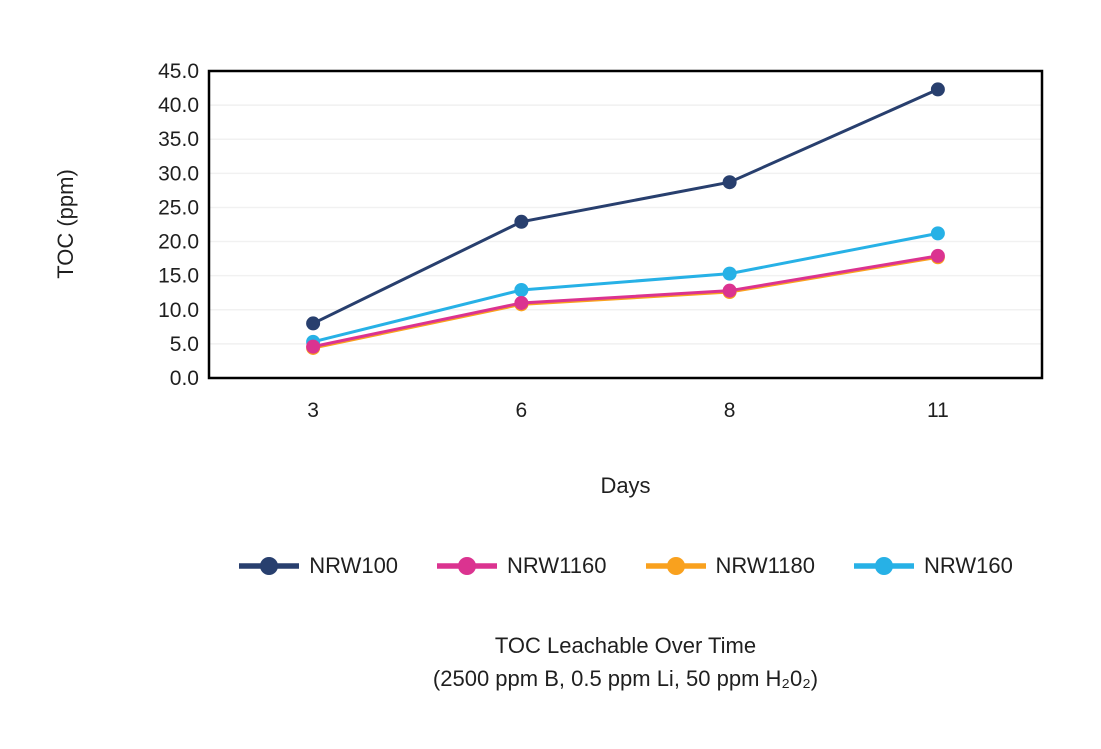 Image resolution: width=1101 pixels, height=749 pixels. What do you see at coordinates (730, 410) in the screenshot?
I see `x-tick-label: 8` at bounding box center [730, 410].